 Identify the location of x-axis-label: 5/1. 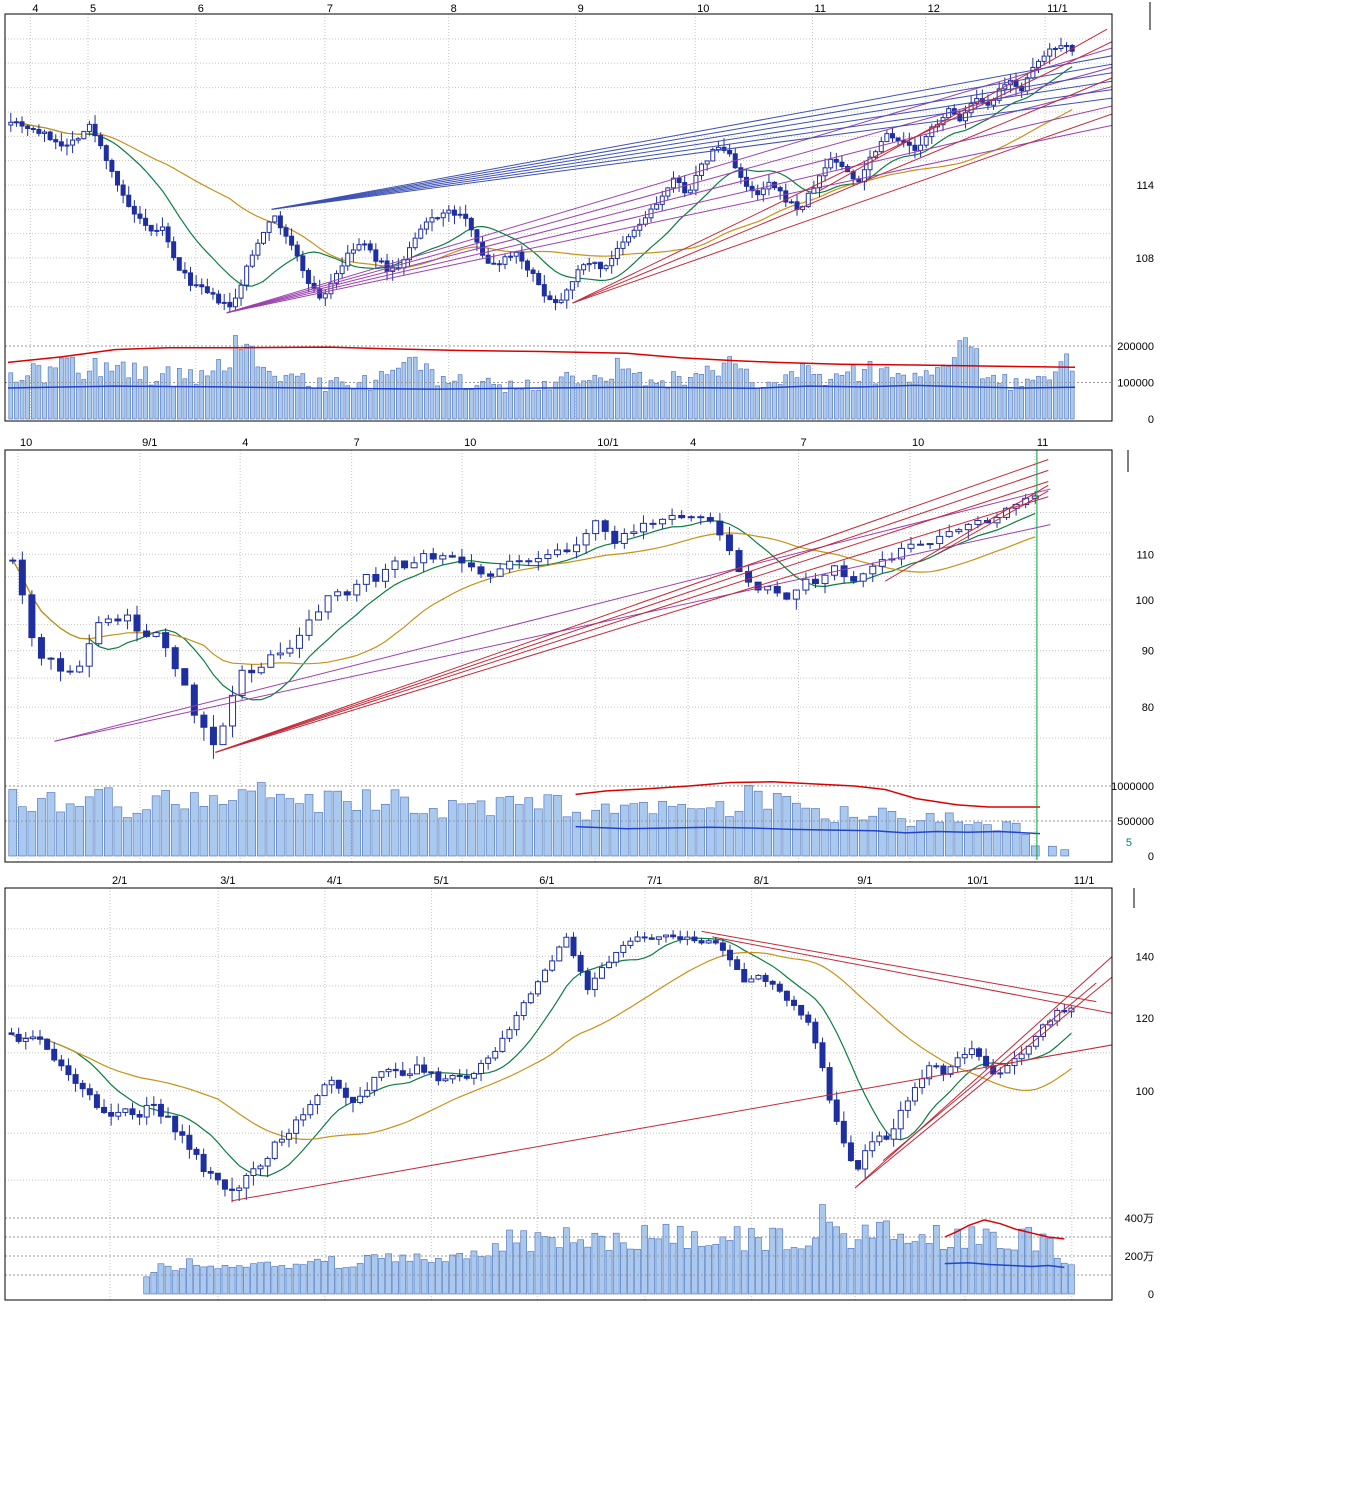
(441, 881).